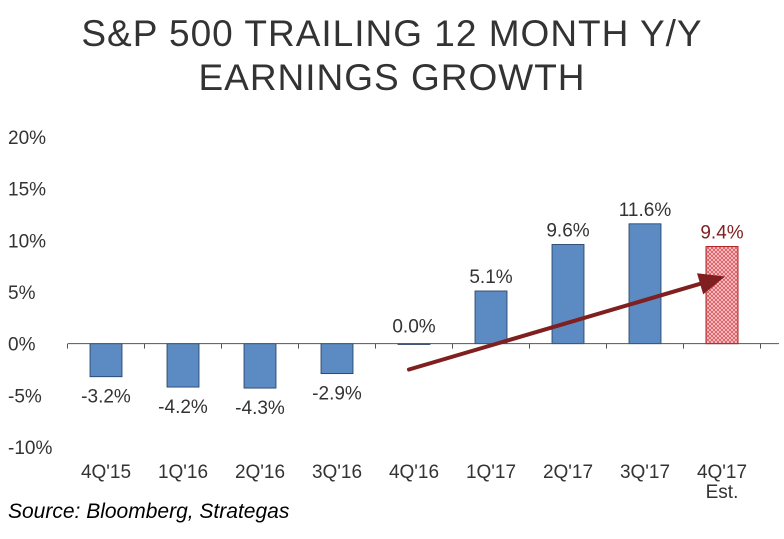 The height and width of the screenshot is (539, 784). What do you see at coordinates (27, 138) in the screenshot?
I see `y-tick-label: 20%` at bounding box center [27, 138].